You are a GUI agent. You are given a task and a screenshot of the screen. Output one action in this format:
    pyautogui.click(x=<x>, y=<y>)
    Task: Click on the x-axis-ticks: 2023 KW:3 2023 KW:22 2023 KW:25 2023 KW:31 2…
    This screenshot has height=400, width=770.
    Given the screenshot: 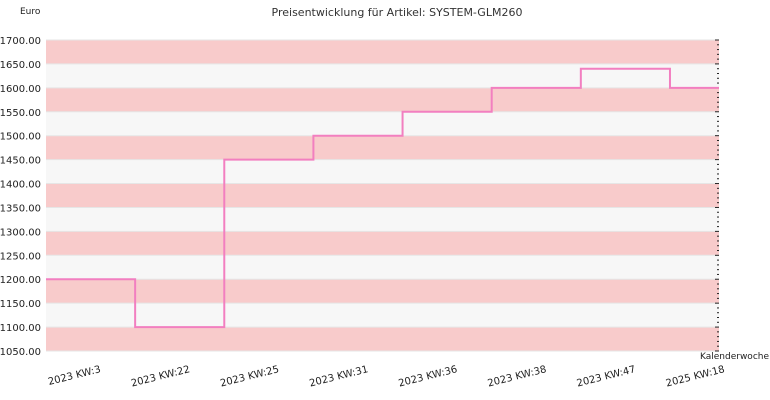 What is the action you would take?
    pyautogui.click(x=386, y=376)
    